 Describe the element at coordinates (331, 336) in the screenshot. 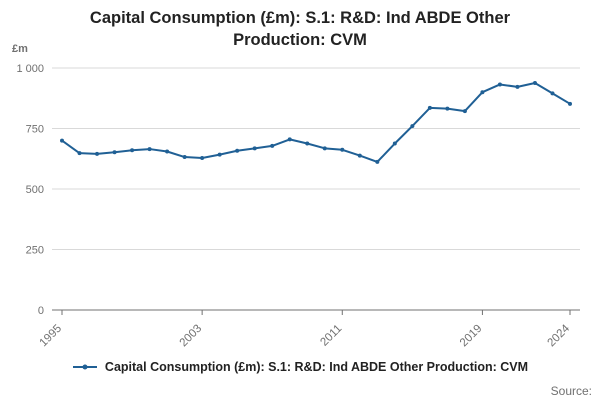

I see `x-tick-label: 2011` at that location.